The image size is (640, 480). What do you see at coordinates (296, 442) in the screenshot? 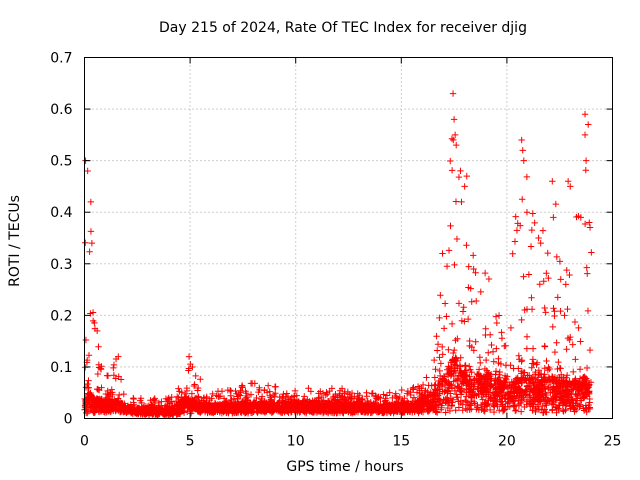
I see `x-tick-label: 10` at bounding box center [296, 442].